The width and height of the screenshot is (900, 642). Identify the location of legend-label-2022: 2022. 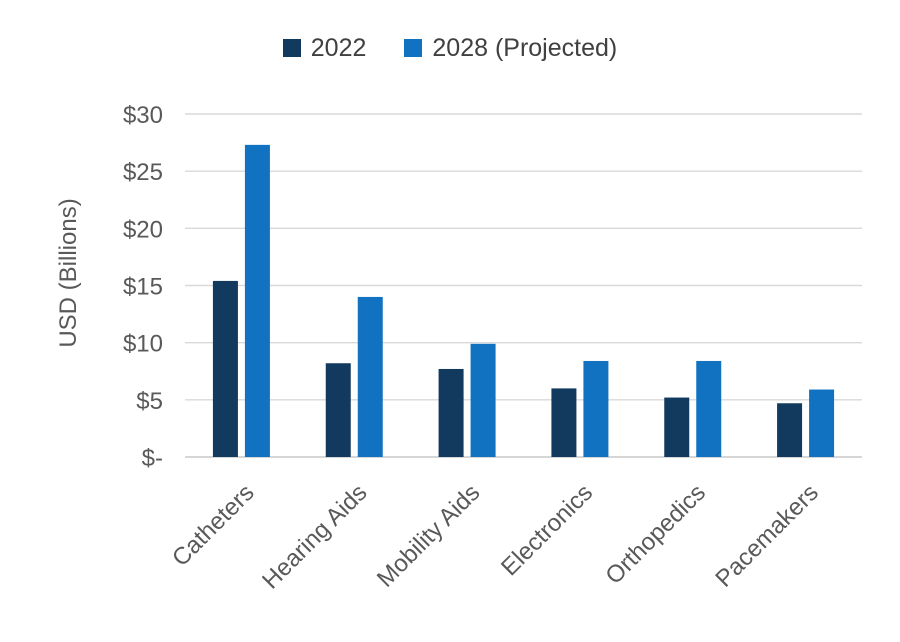
(338, 47).